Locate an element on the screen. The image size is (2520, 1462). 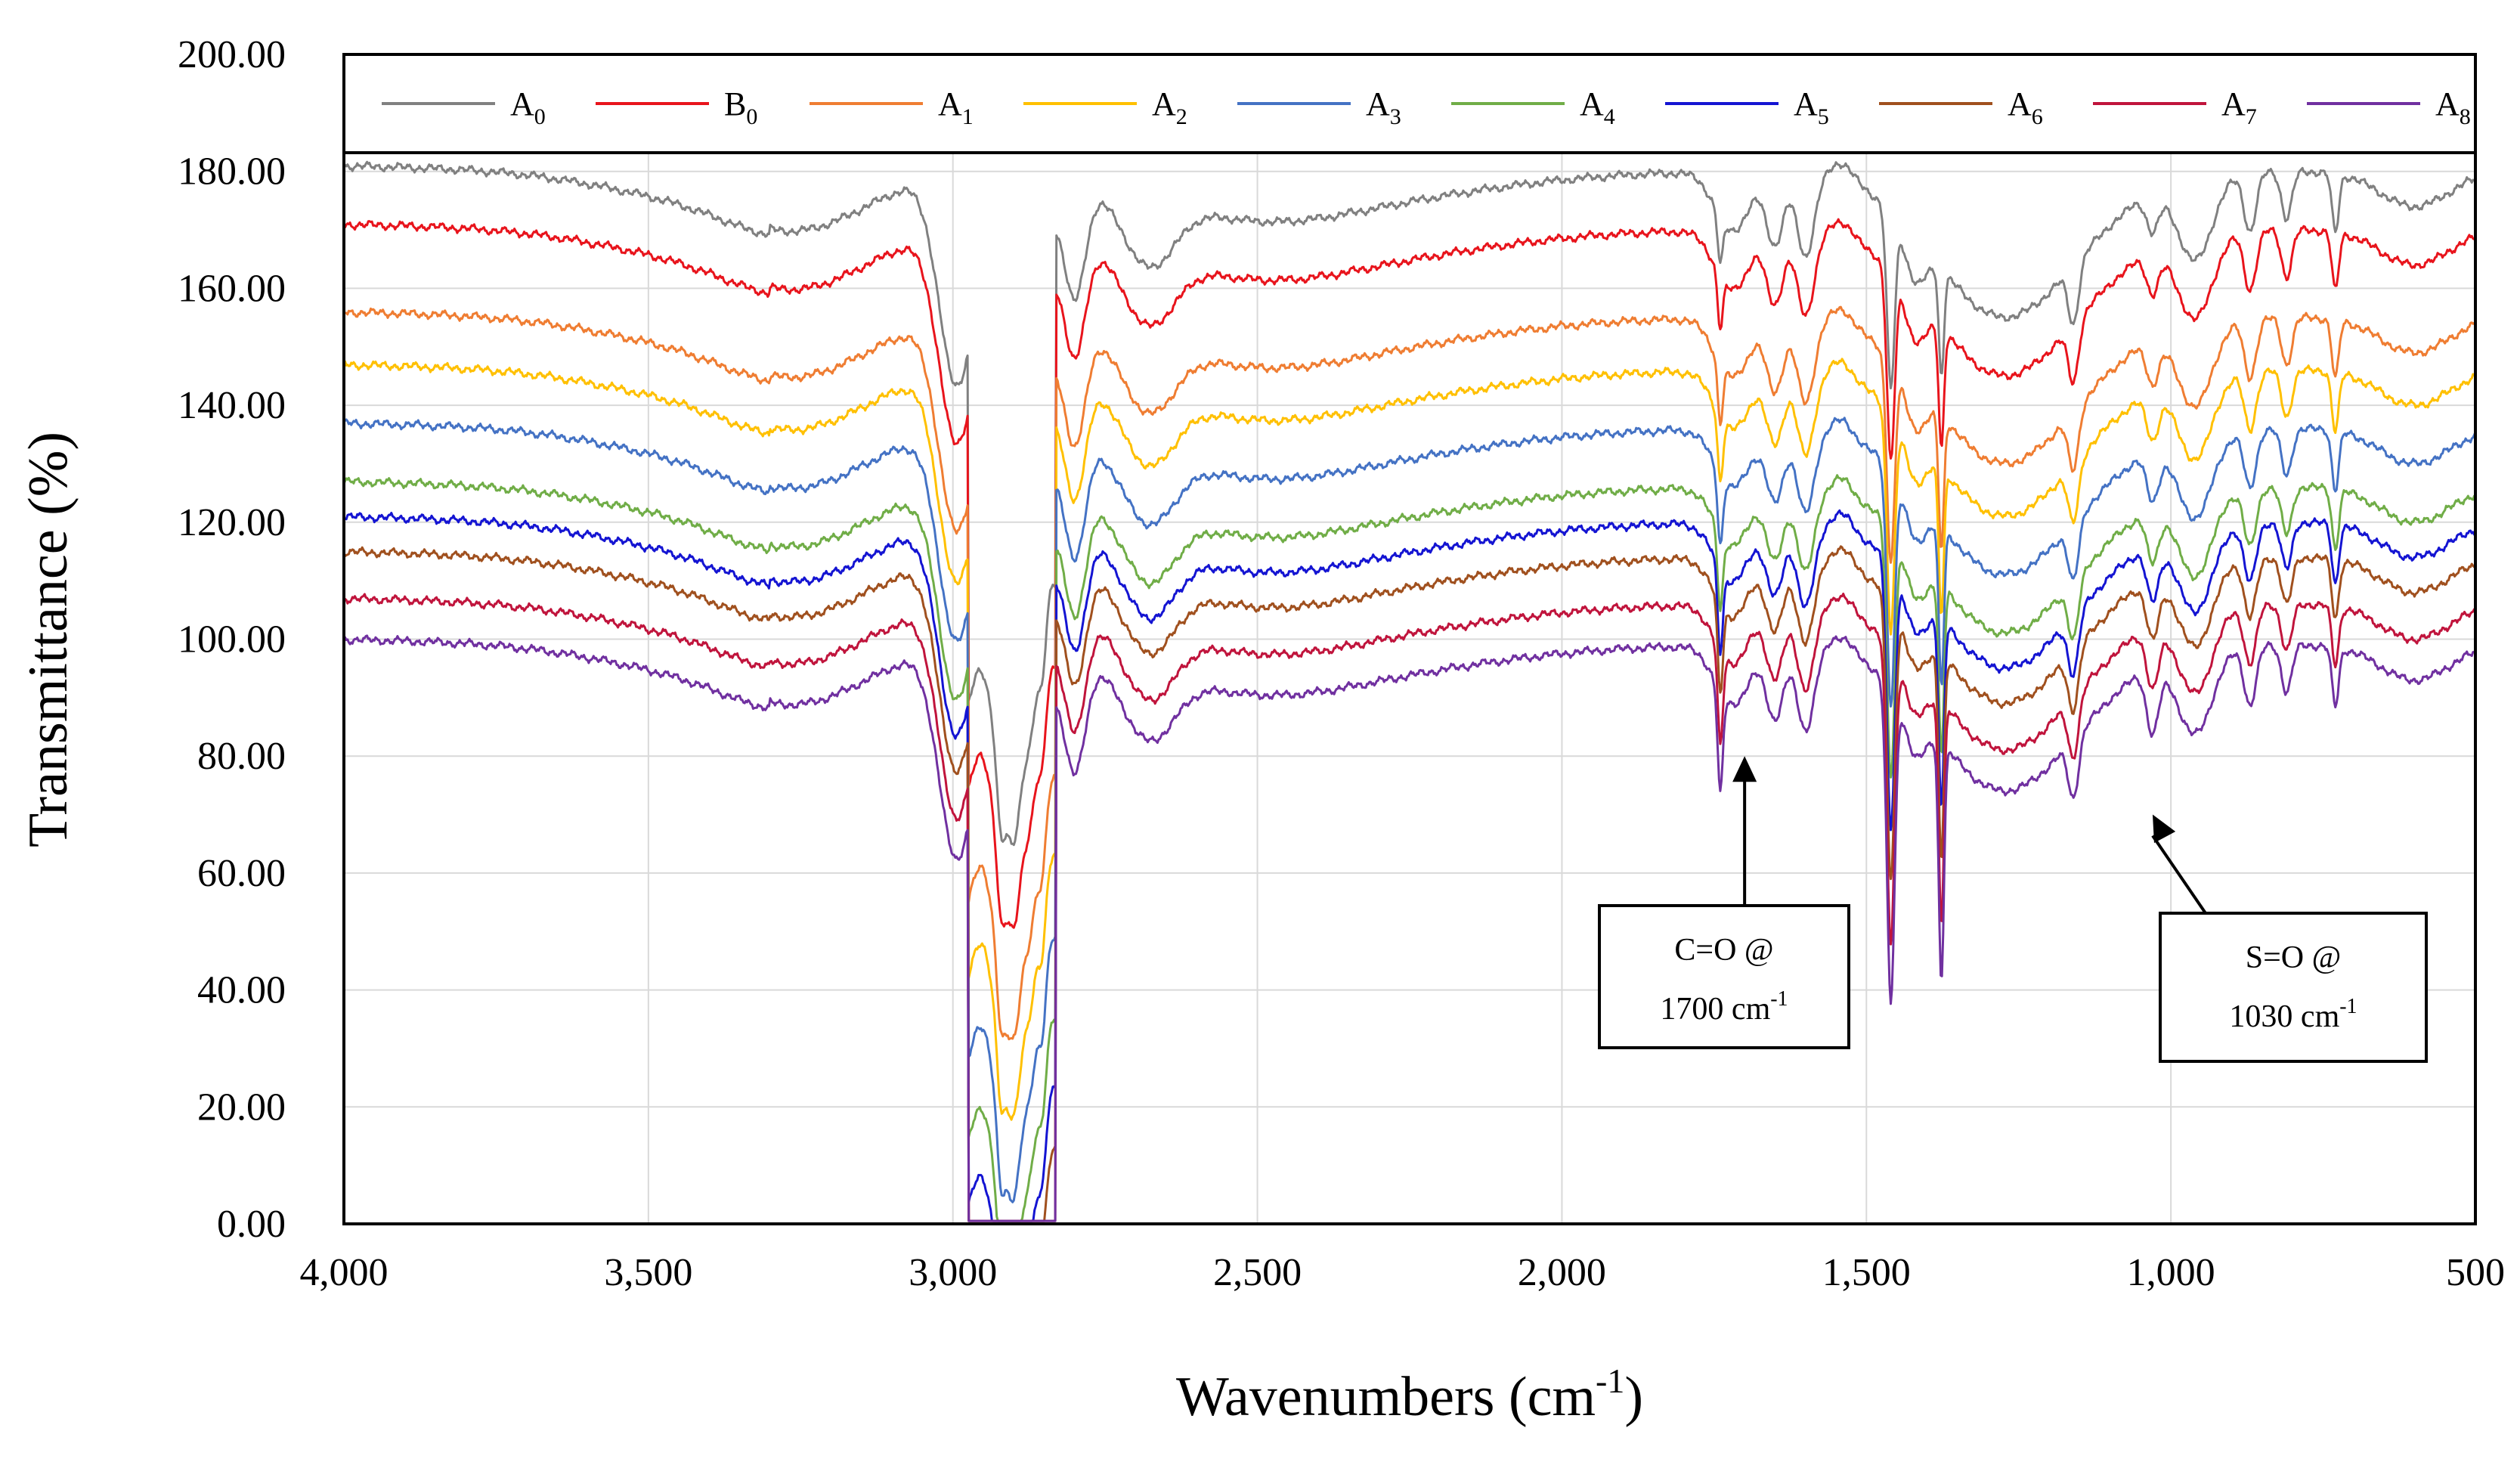
x-tick-label: 2,500 is located at coordinates (1257, 1272).